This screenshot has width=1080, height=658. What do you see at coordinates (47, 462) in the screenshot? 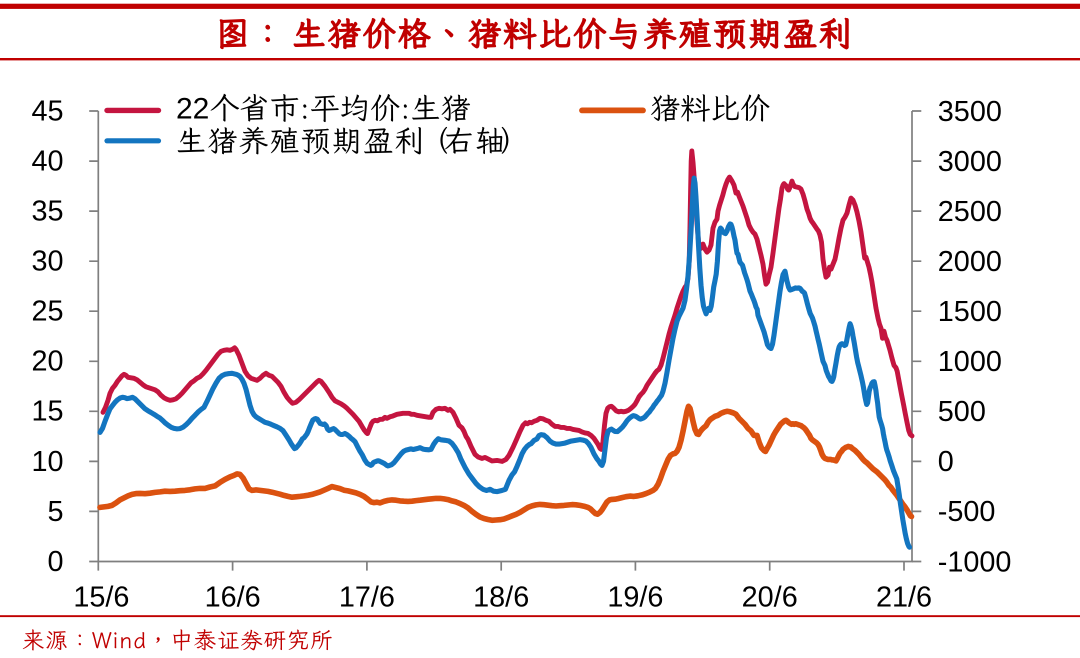
I see `svg-text: 10` at bounding box center [47, 462].